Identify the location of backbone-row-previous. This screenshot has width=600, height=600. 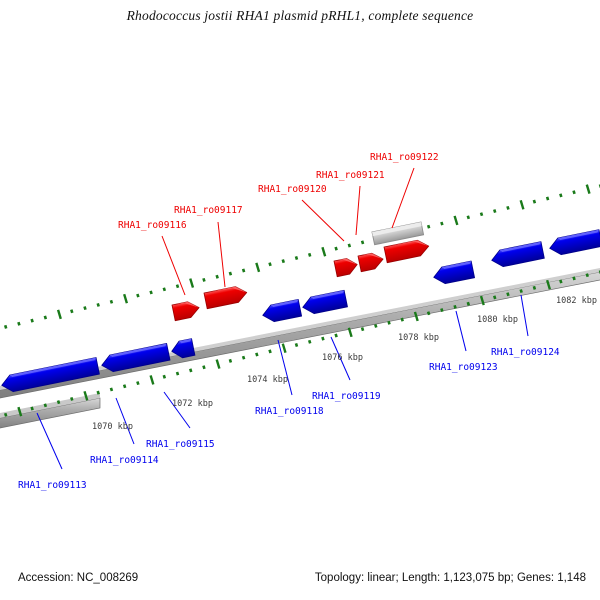
(50, 411).